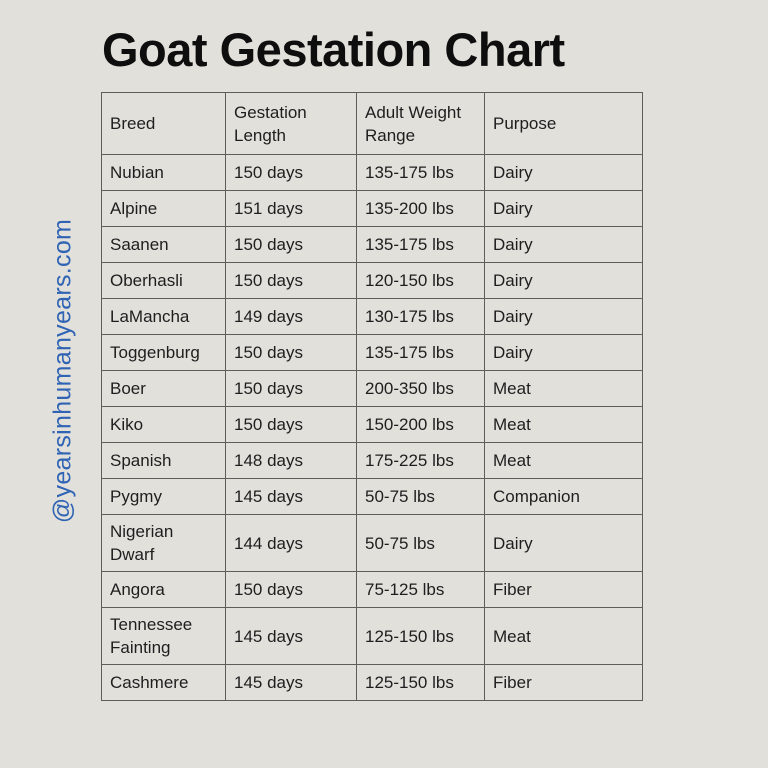 The height and width of the screenshot is (768, 768). I want to click on cell-adult-weight-range: 130-175 lbs, so click(420, 316).